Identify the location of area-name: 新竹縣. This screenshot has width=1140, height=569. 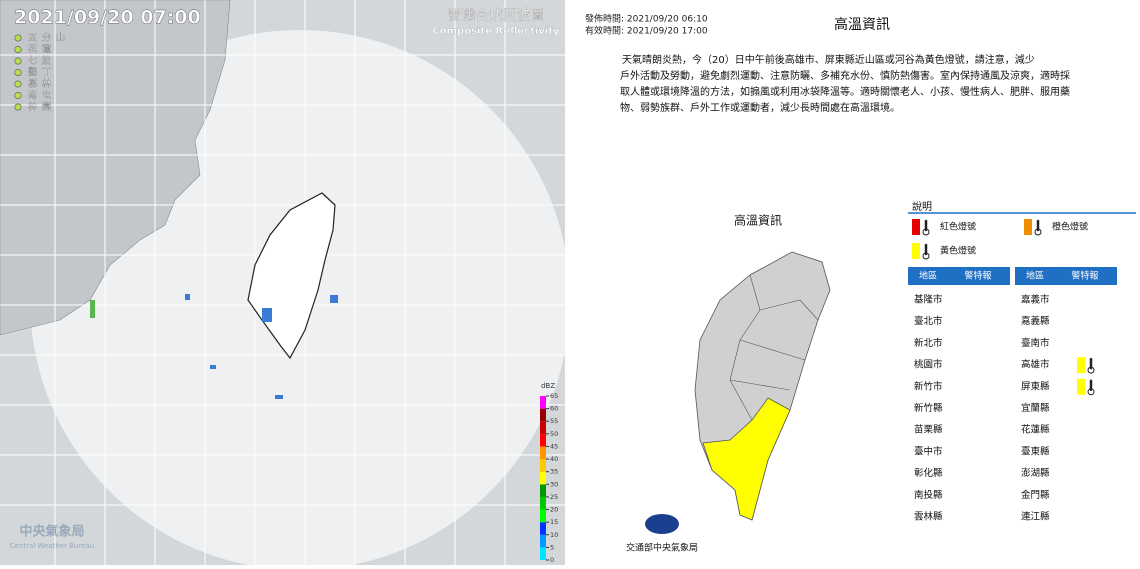
(928, 408).